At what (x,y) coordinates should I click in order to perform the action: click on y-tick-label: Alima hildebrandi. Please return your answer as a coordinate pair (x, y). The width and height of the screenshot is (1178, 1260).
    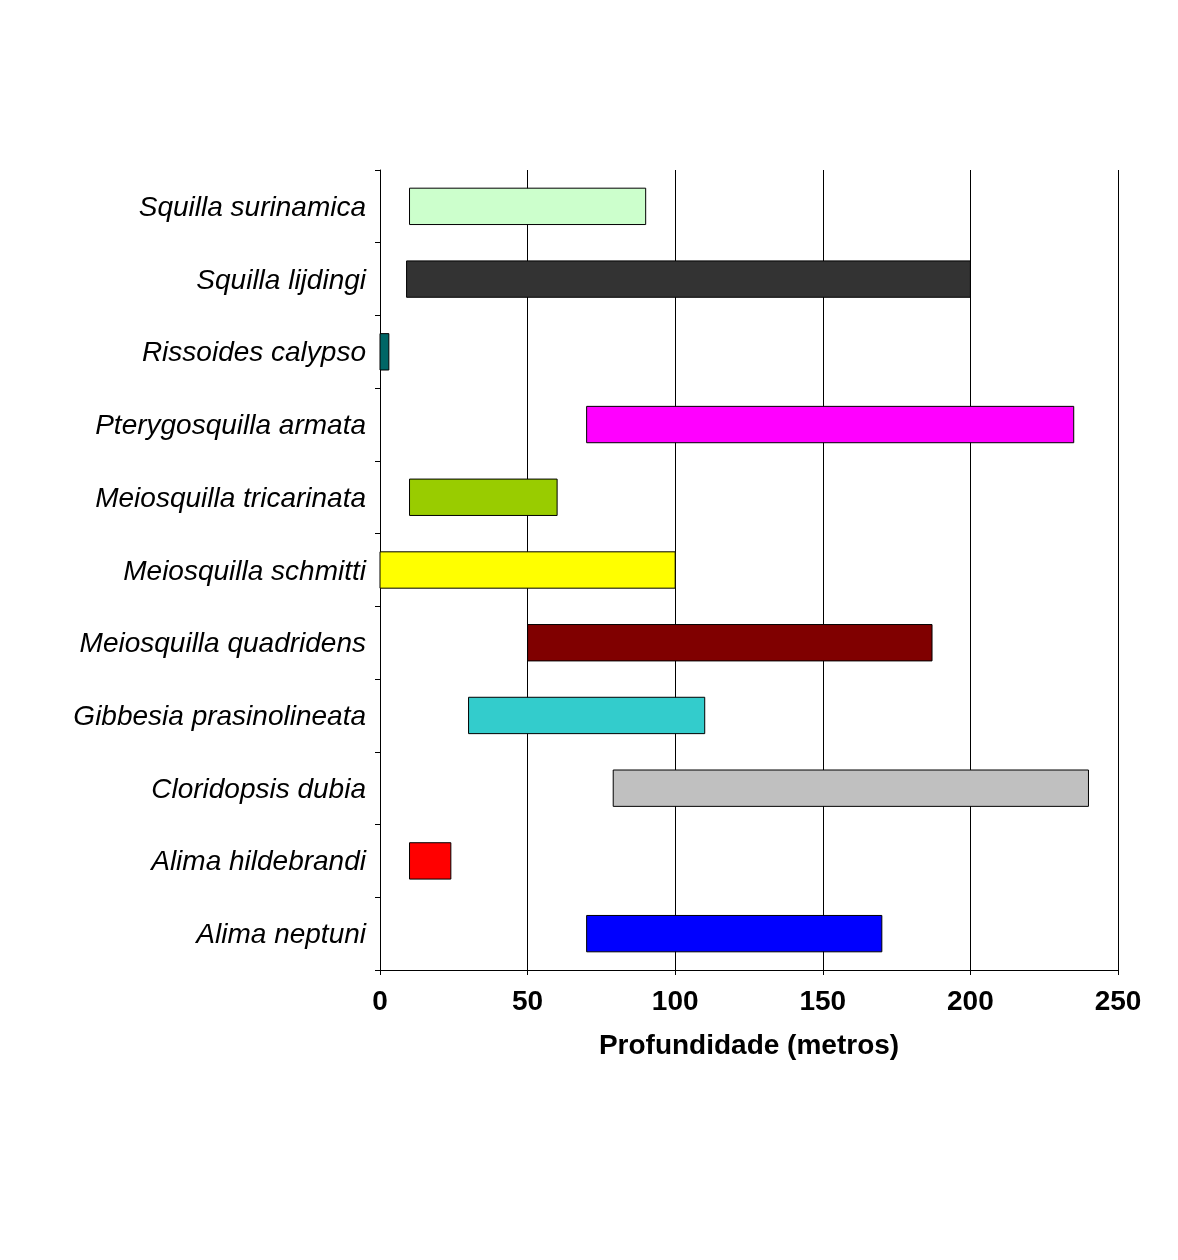
    Looking at the image, I should click on (258, 861).